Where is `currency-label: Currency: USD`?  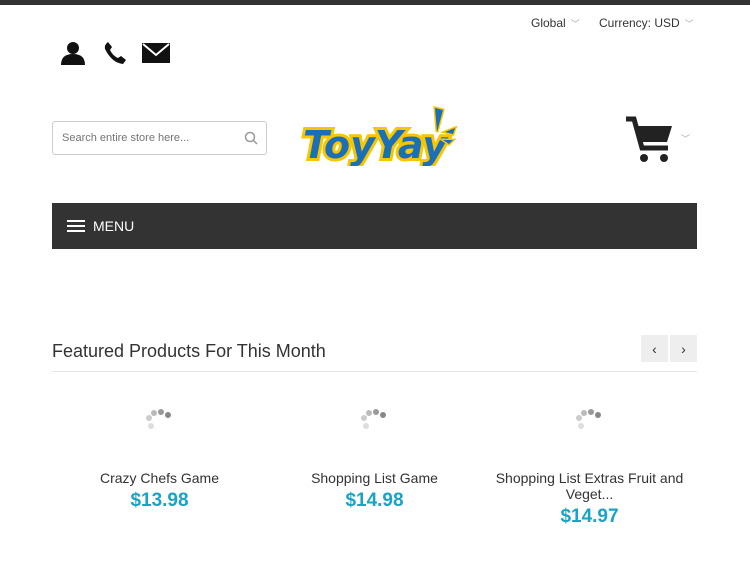
currency-label: Currency: USD is located at coordinates (639, 23).